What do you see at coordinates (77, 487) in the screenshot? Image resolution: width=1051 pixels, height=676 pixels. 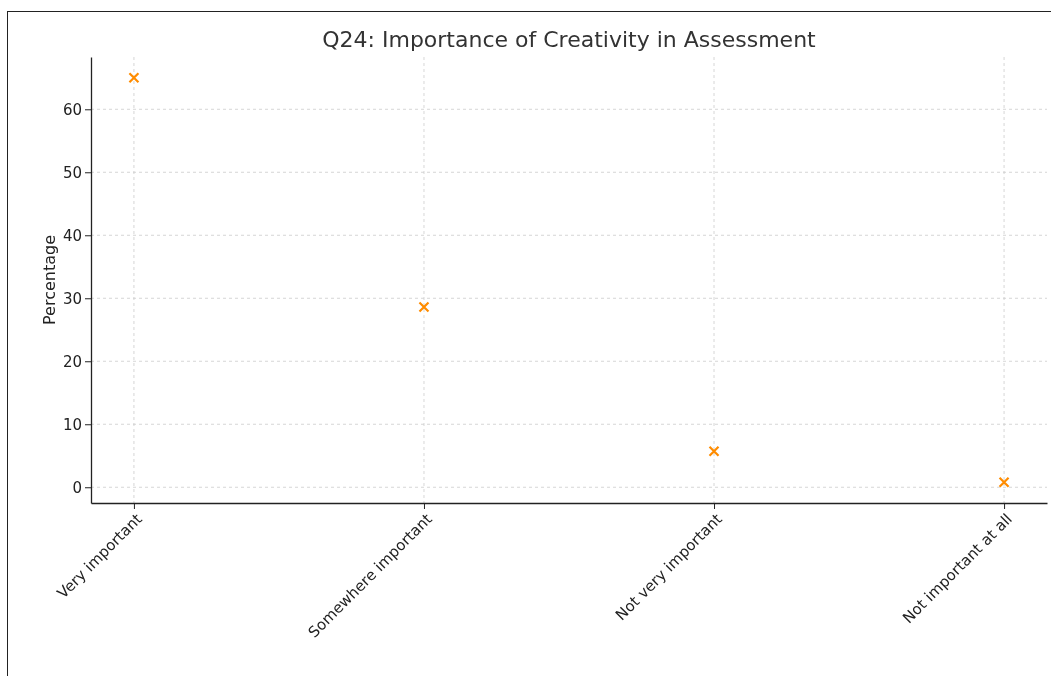 I see `y-tick-label: 0` at bounding box center [77, 487].